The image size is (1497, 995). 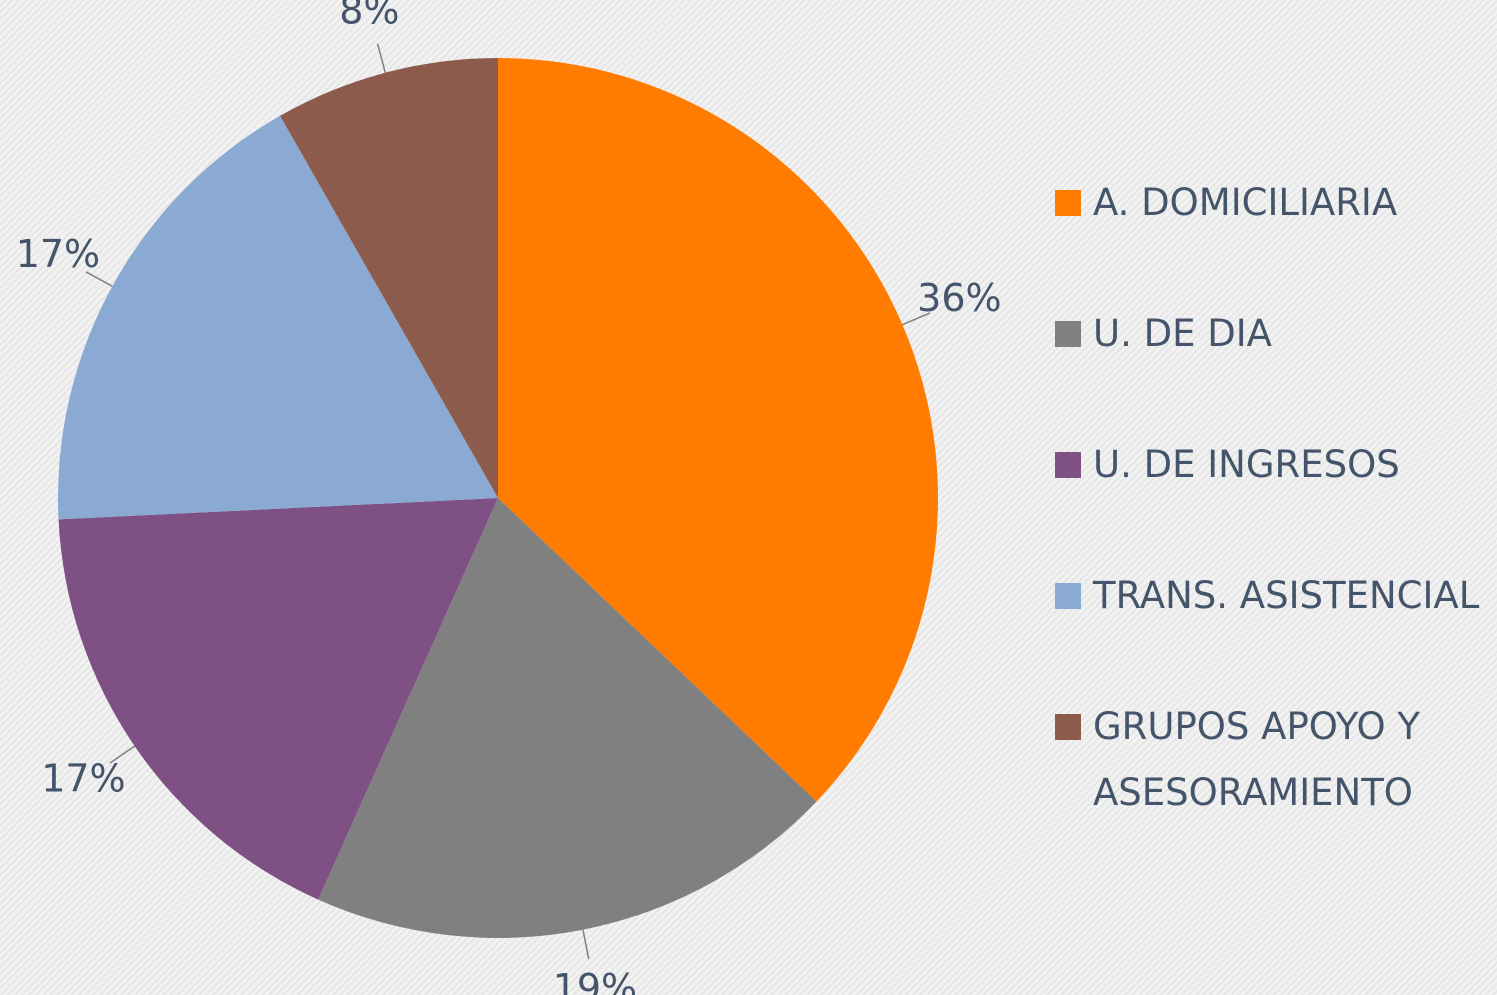 I want to click on legend-item: GRUPOS APOYO Y ASESORAMIENTO, so click(x=1275, y=760).